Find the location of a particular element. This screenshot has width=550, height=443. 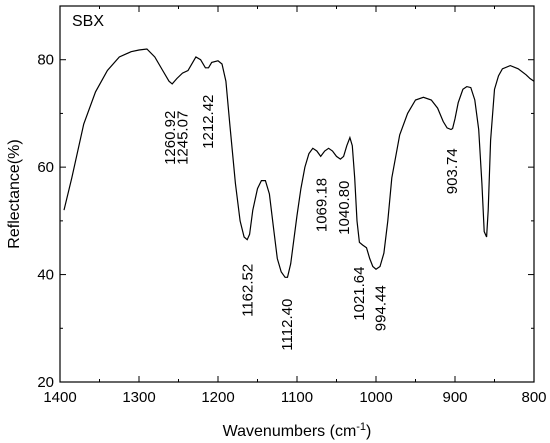

peak-label: 1040.80 is located at coordinates (344, 208).